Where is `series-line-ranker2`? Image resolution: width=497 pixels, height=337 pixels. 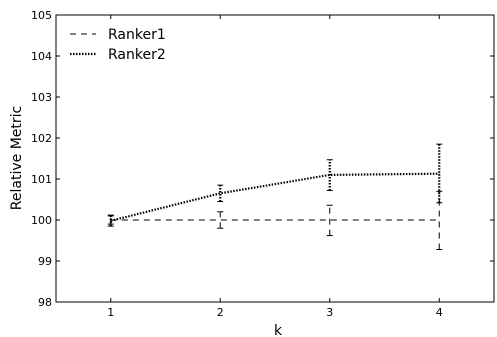
series-line-ranker2 is located at coordinates (275, 197).